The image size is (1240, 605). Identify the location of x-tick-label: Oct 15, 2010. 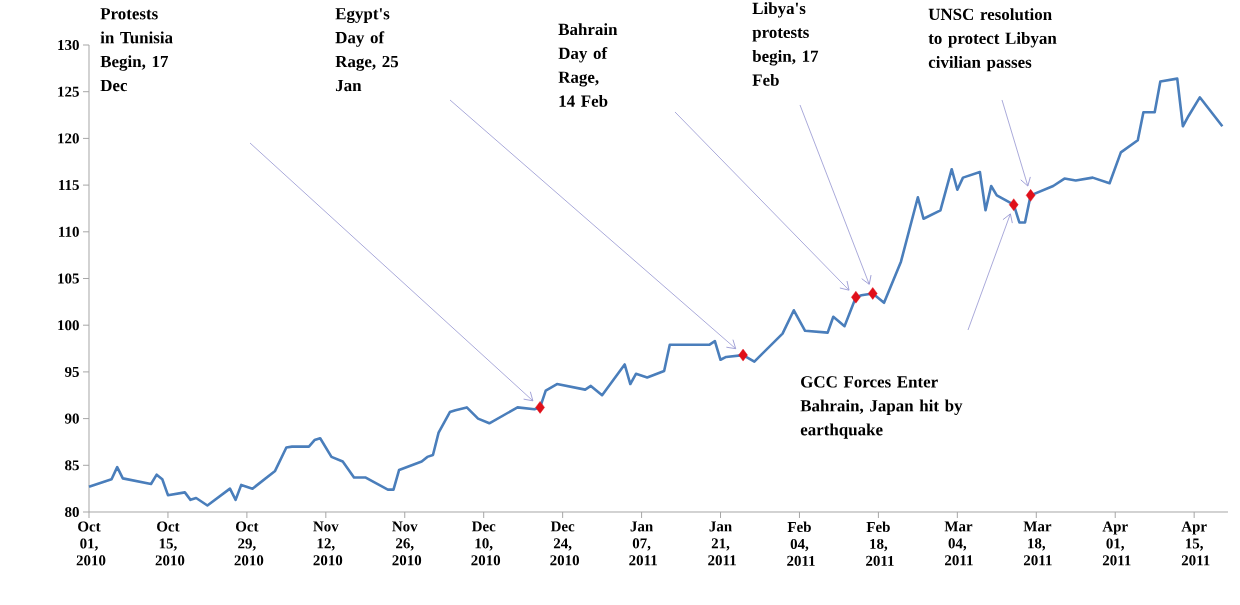
(170, 543).